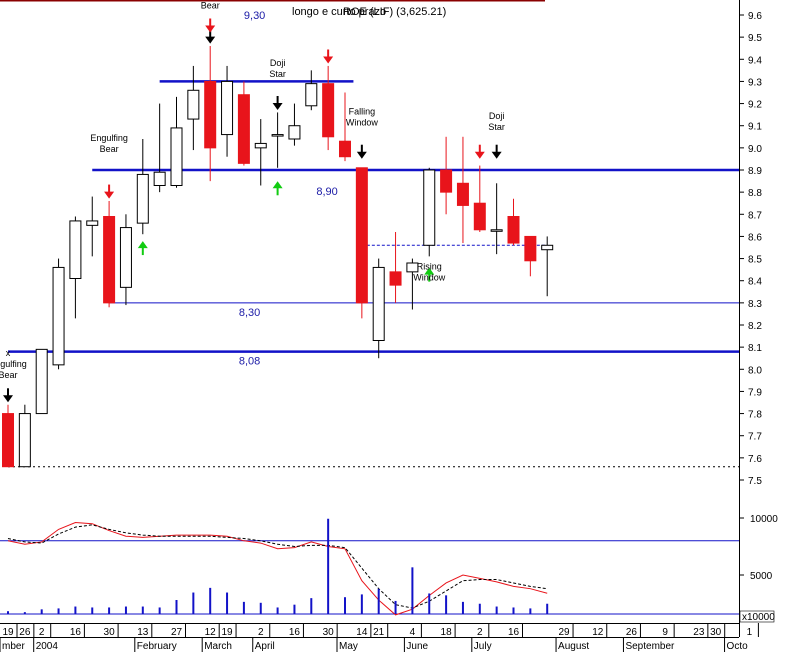  I want to click on price-tick-label: 9.3, so click(755, 82).